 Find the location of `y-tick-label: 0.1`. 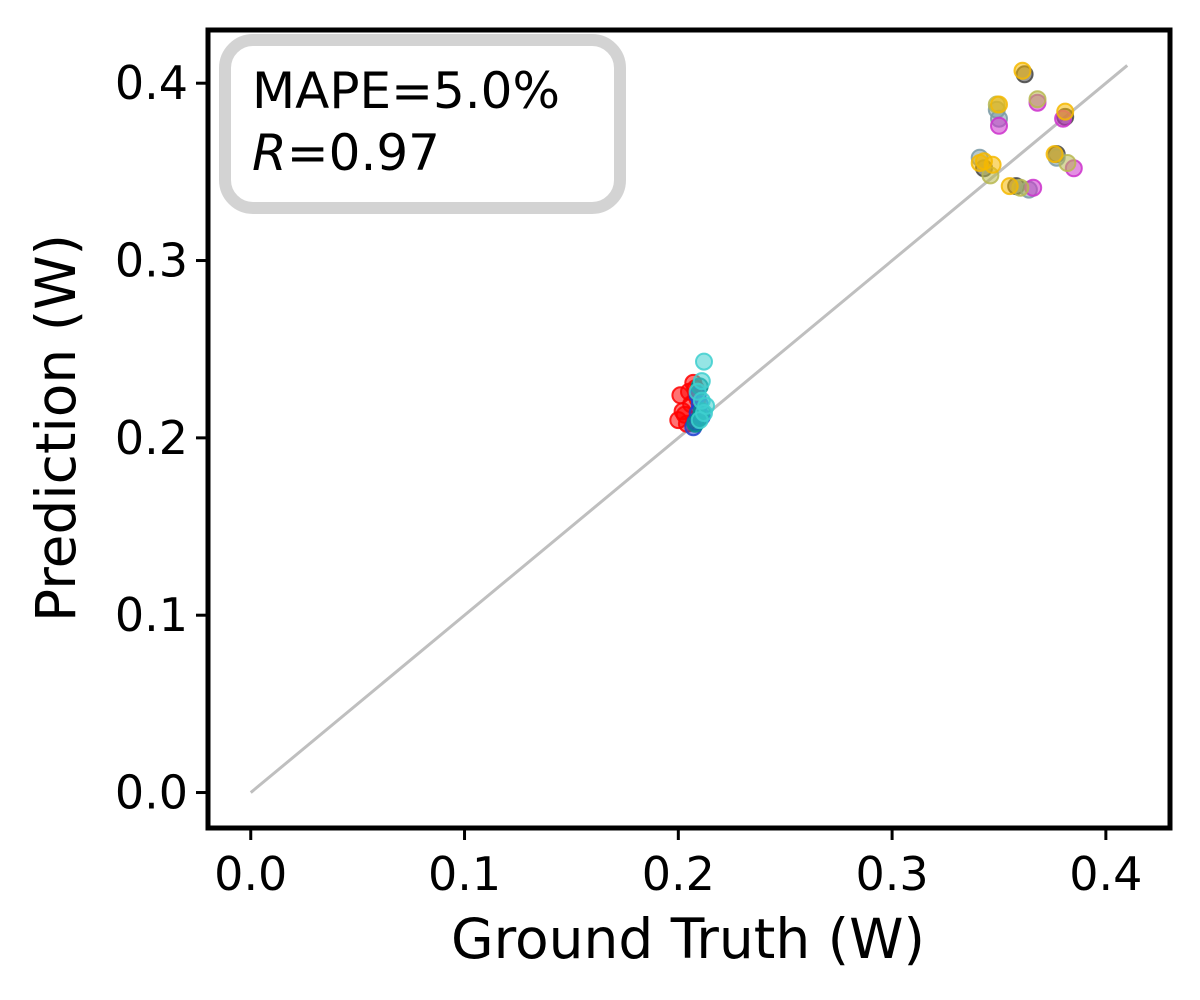

y-tick-label: 0.1 is located at coordinates (151, 615).